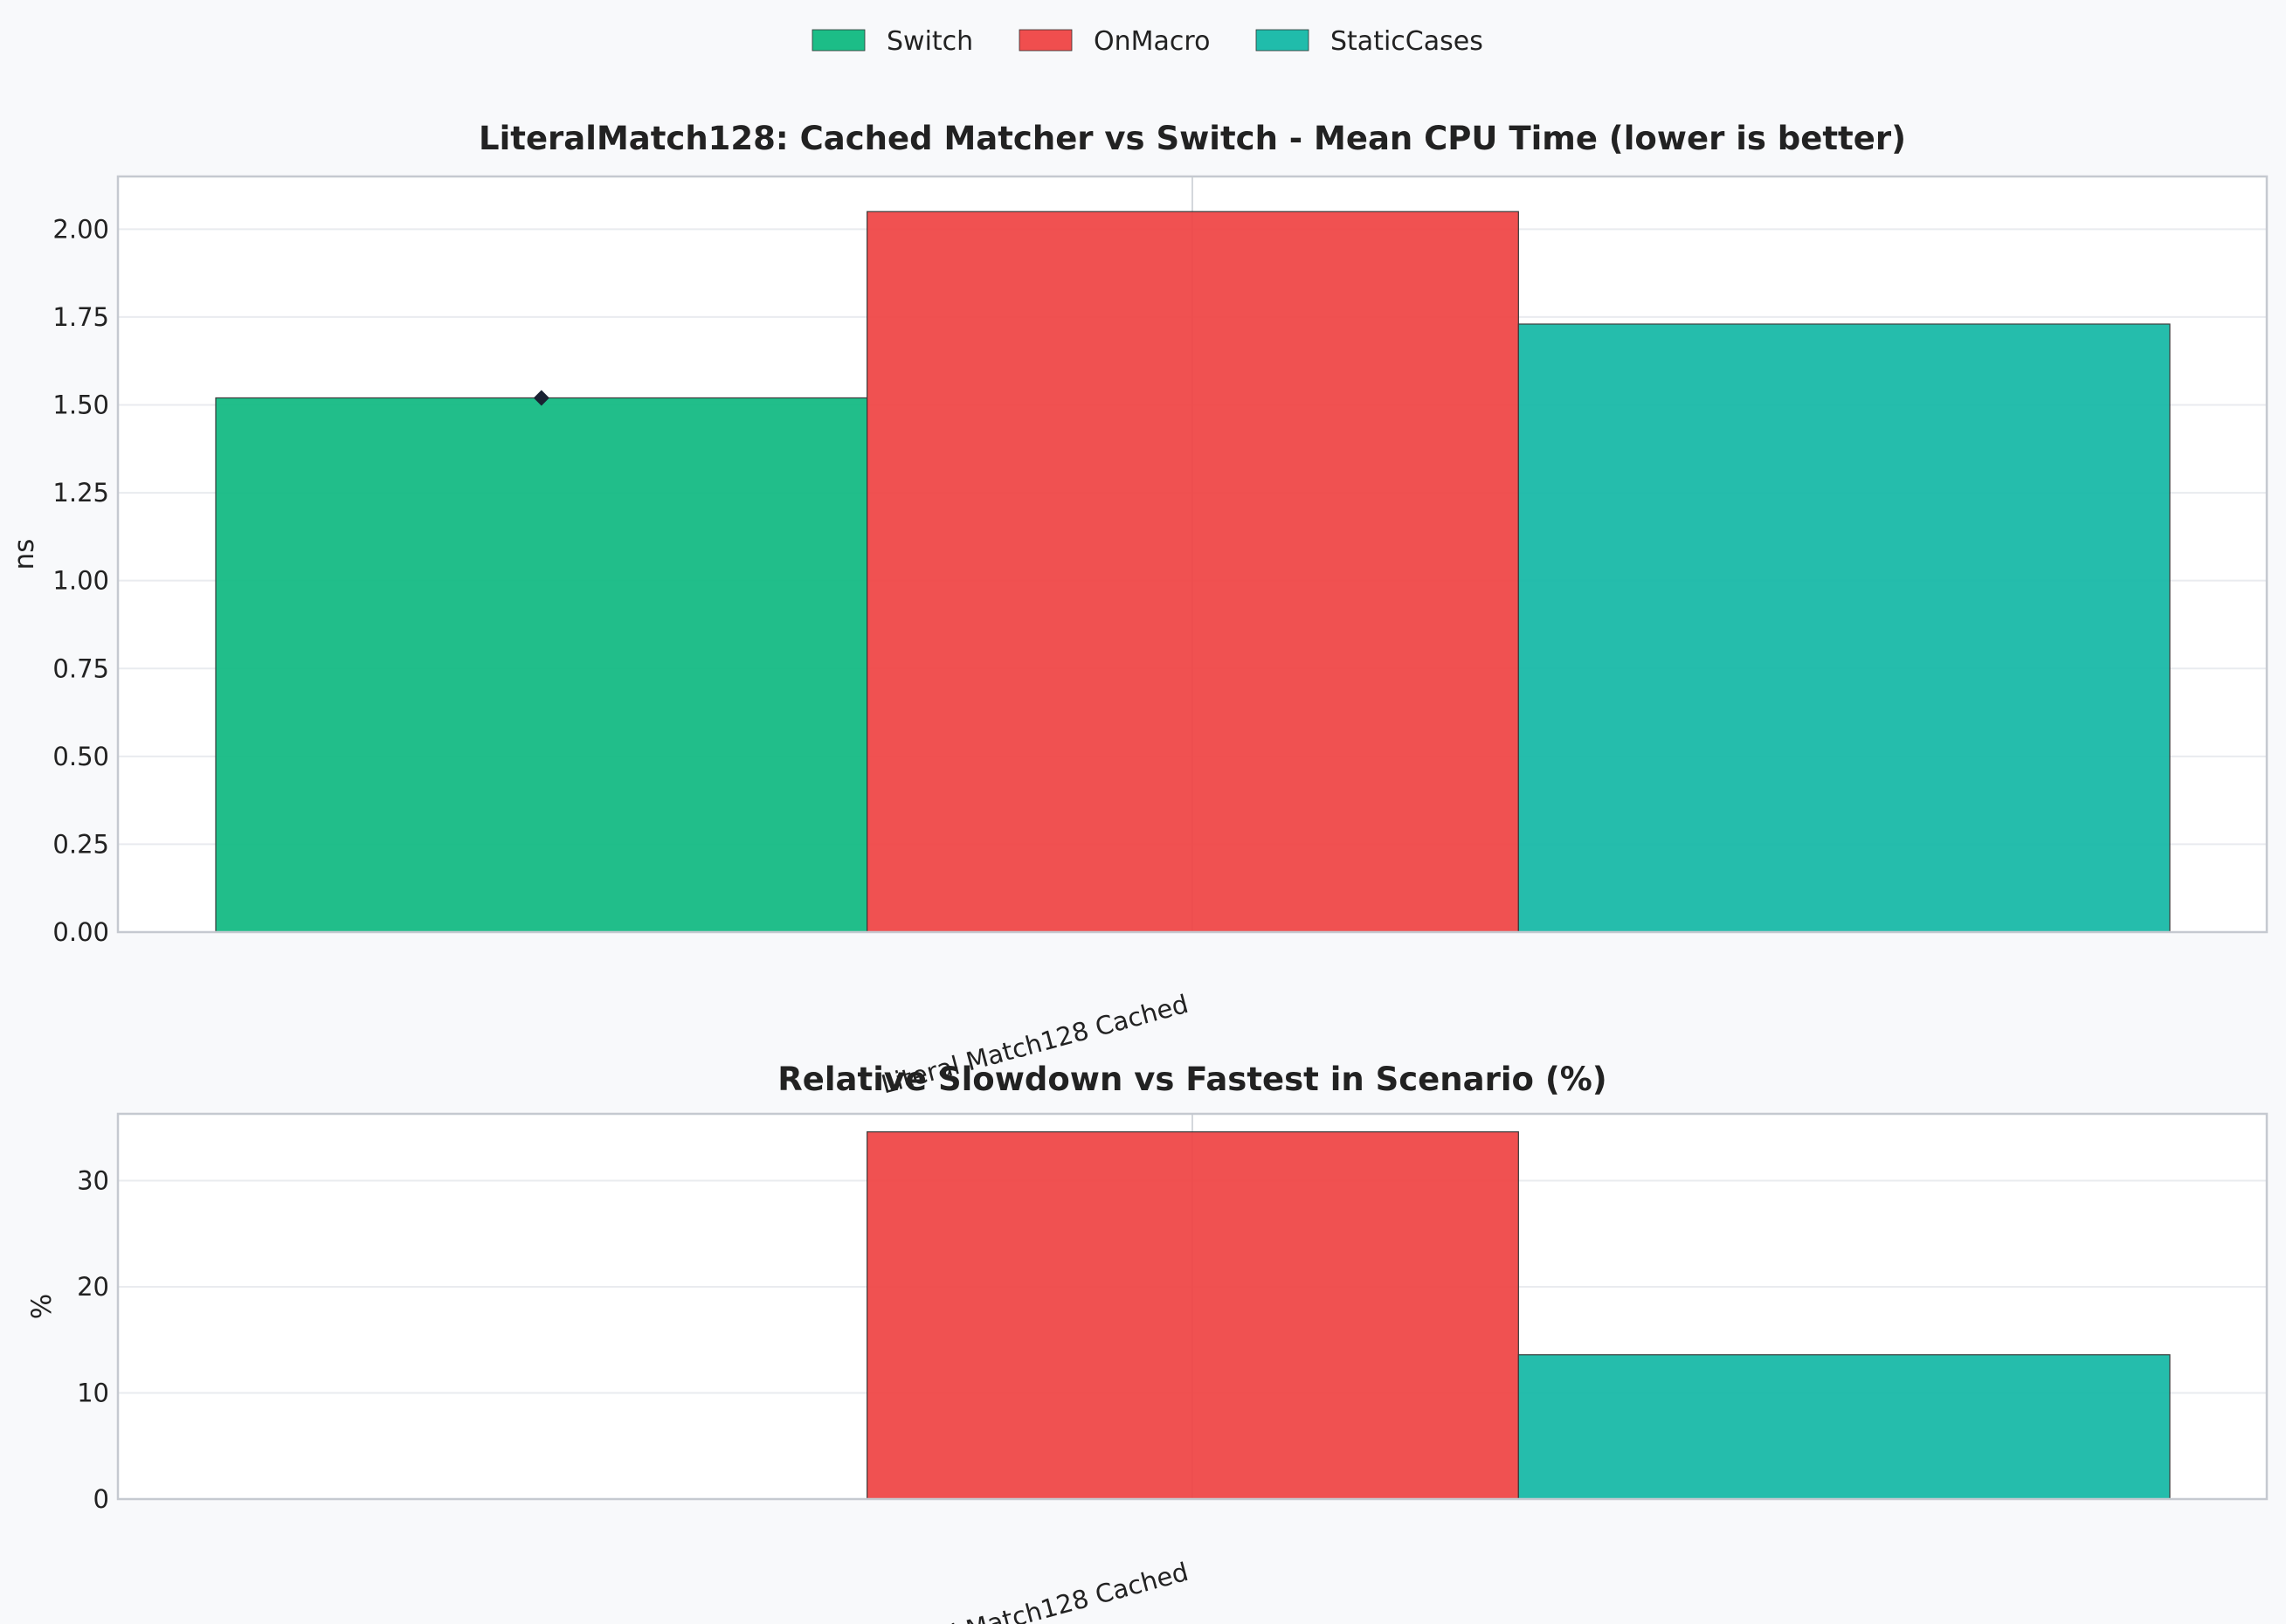 This screenshot has height=1624, width=2286. Describe the element at coordinates (930, 41) in the screenshot. I see `legend-label-switch: Switch` at that location.